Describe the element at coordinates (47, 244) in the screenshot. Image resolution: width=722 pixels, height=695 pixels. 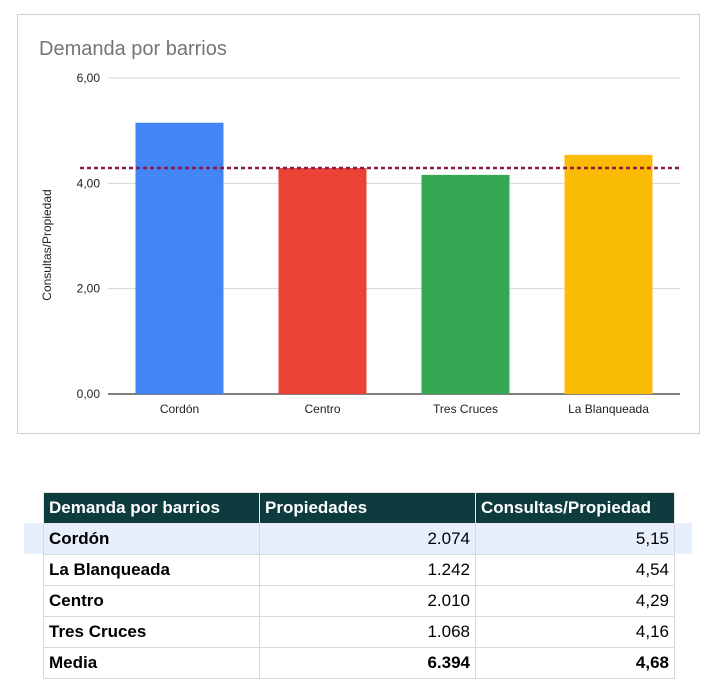
I see `y-axis-label: Consultas/Propiedad` at that location.